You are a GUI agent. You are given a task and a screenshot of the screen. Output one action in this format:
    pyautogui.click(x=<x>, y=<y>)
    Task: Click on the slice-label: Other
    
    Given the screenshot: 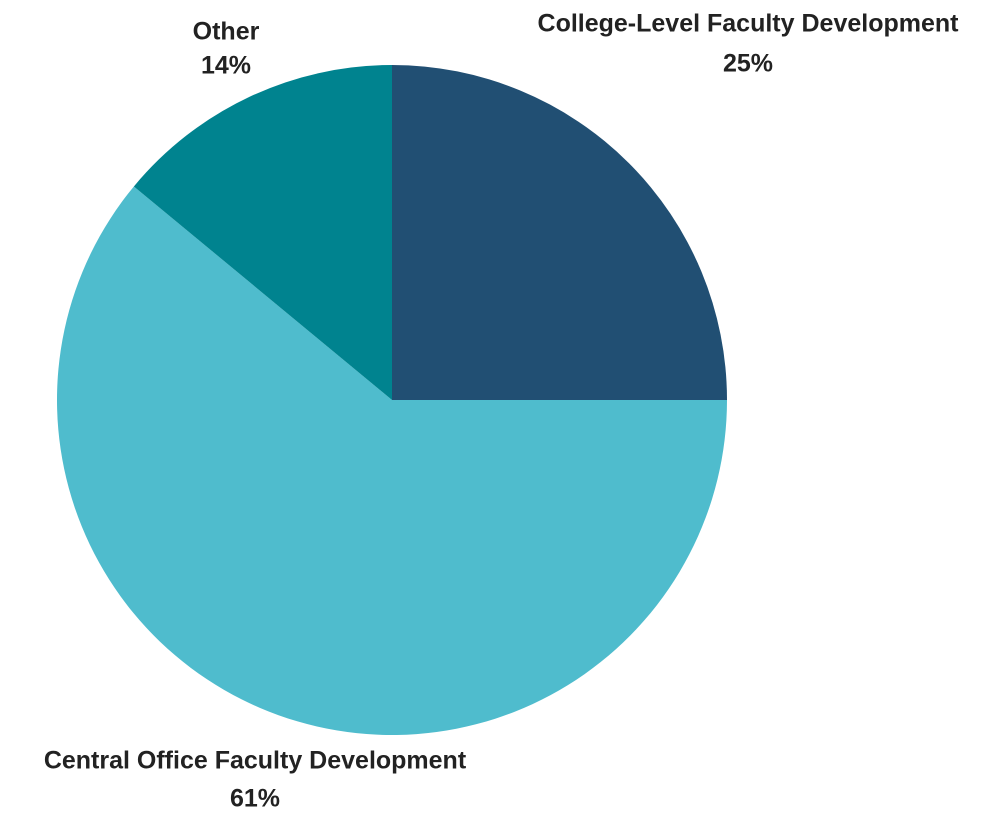 What is the action you would take?
    pyautogui.click(x=226, y=32)
    